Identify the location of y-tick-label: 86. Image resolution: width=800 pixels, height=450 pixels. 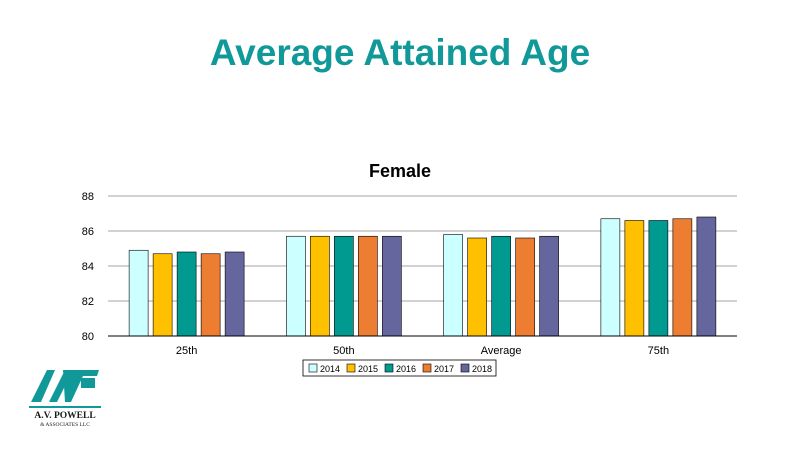
(88, 232).